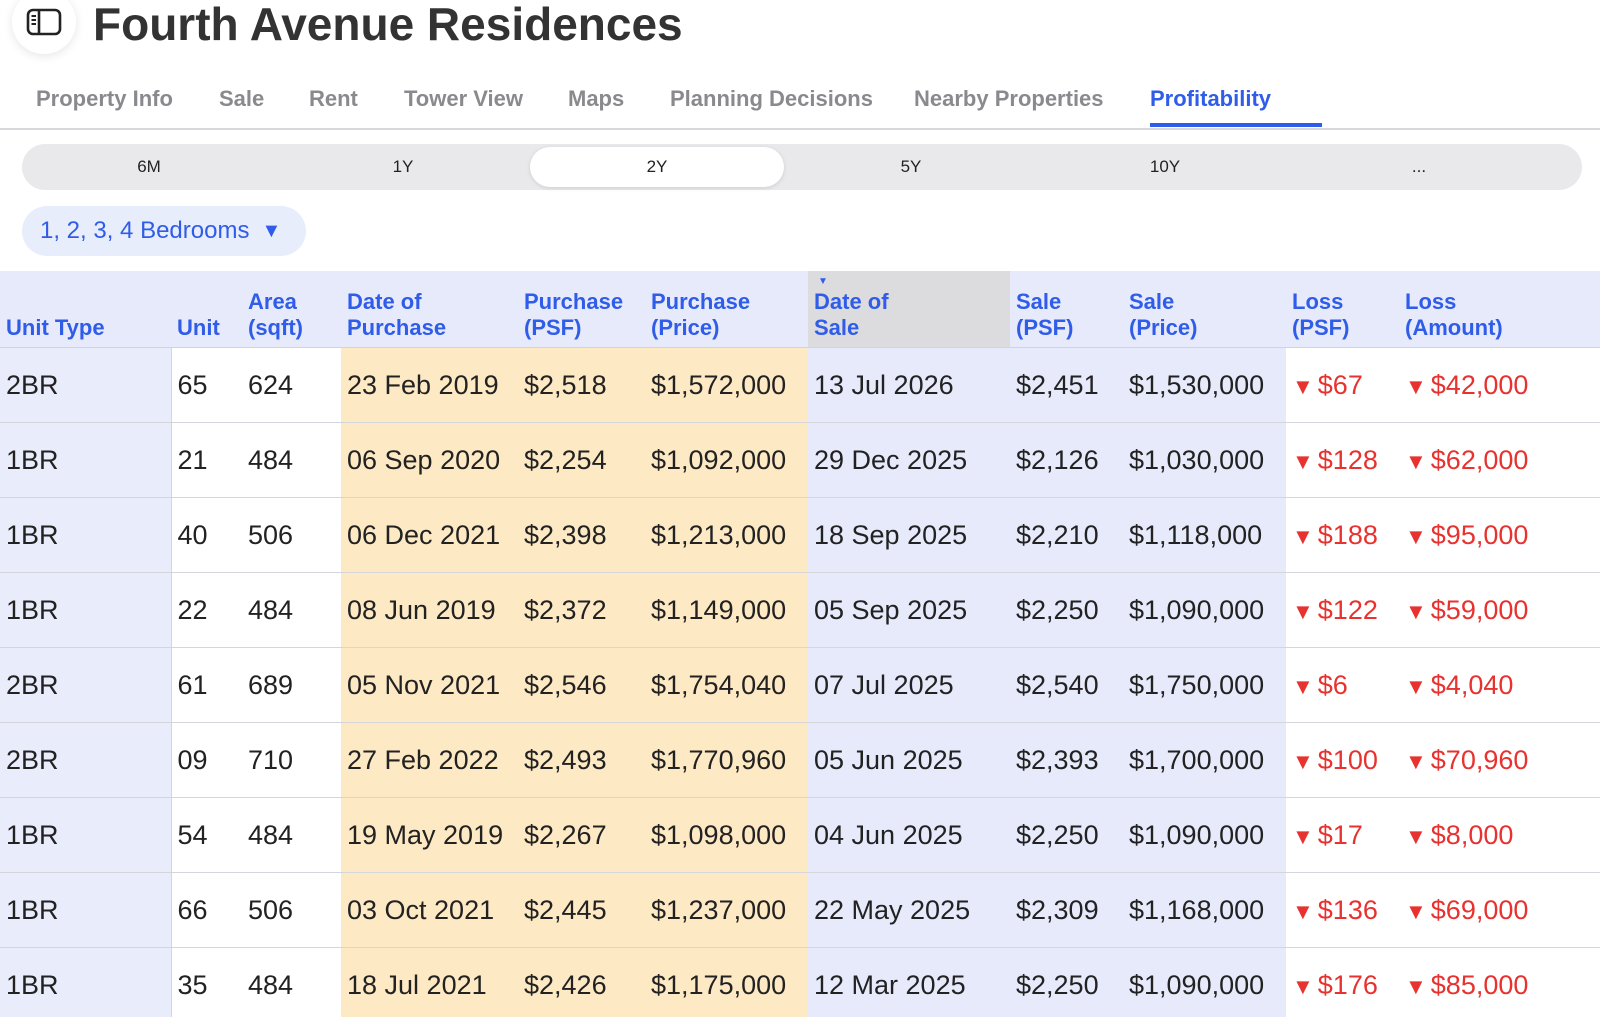  I want to click on cell-purchase-psf: $2,426, so click(581, 982).